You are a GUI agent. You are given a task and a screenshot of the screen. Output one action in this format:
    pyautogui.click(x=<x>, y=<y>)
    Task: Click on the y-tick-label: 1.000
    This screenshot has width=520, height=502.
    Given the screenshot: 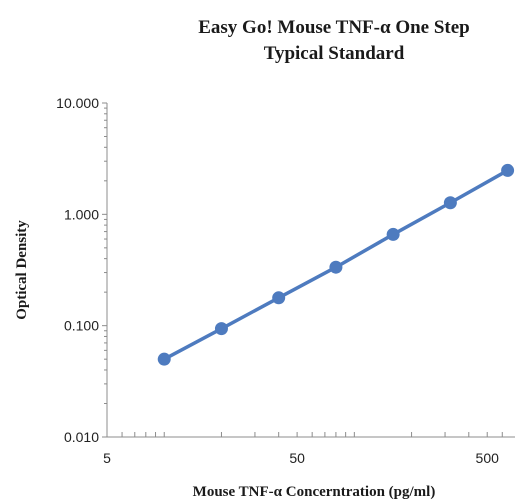 What is the action you would take?
    pyautogui.click(x=81, y=214)
    